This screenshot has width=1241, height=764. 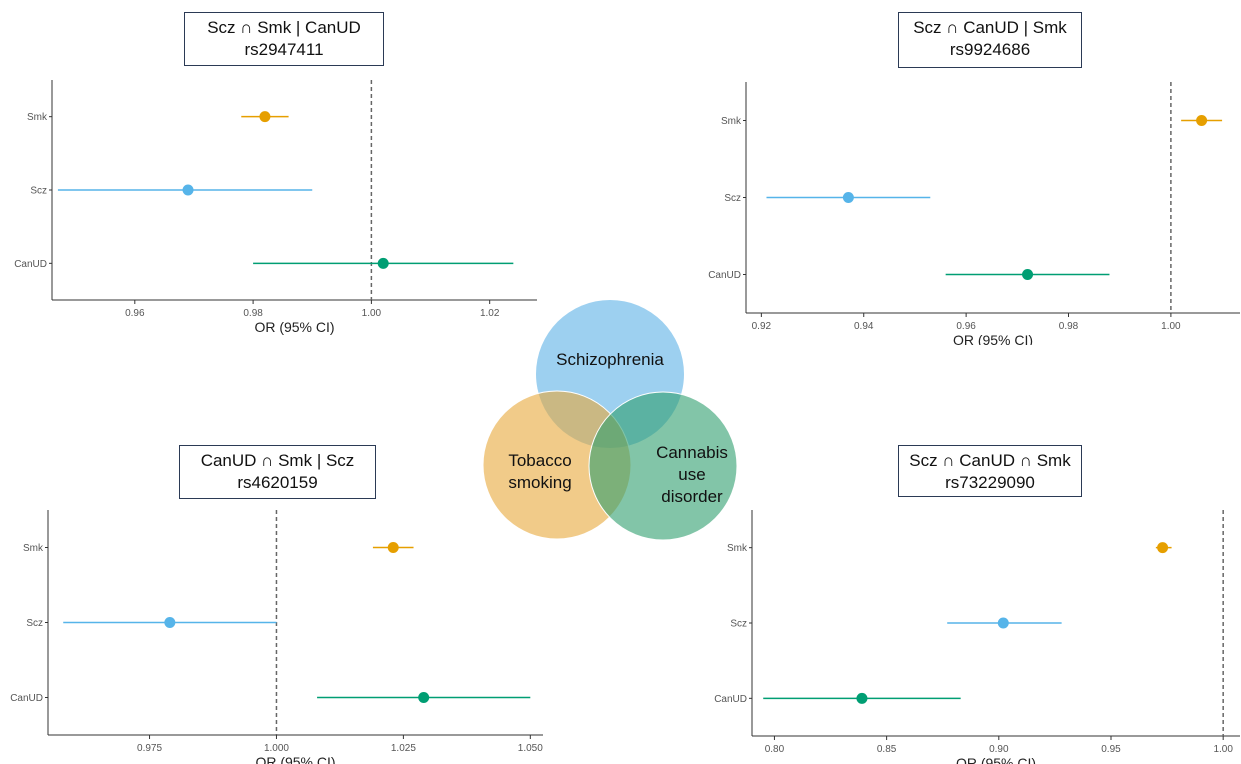 I want to click on chart-subtitle-3: rs4620159, so click(x=277, y=482).